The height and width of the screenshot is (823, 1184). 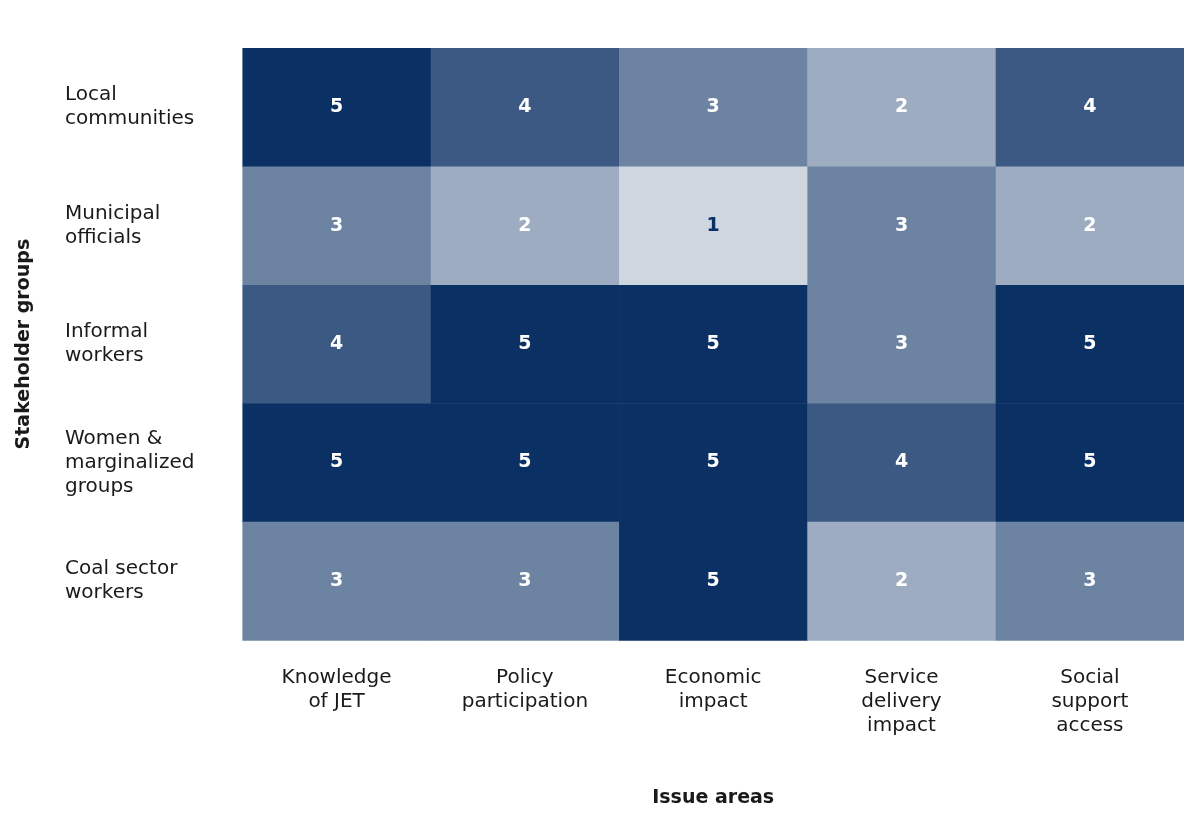 I want to click on y-tick-label: Women & marginalized groups, so click(x=130, y=460).